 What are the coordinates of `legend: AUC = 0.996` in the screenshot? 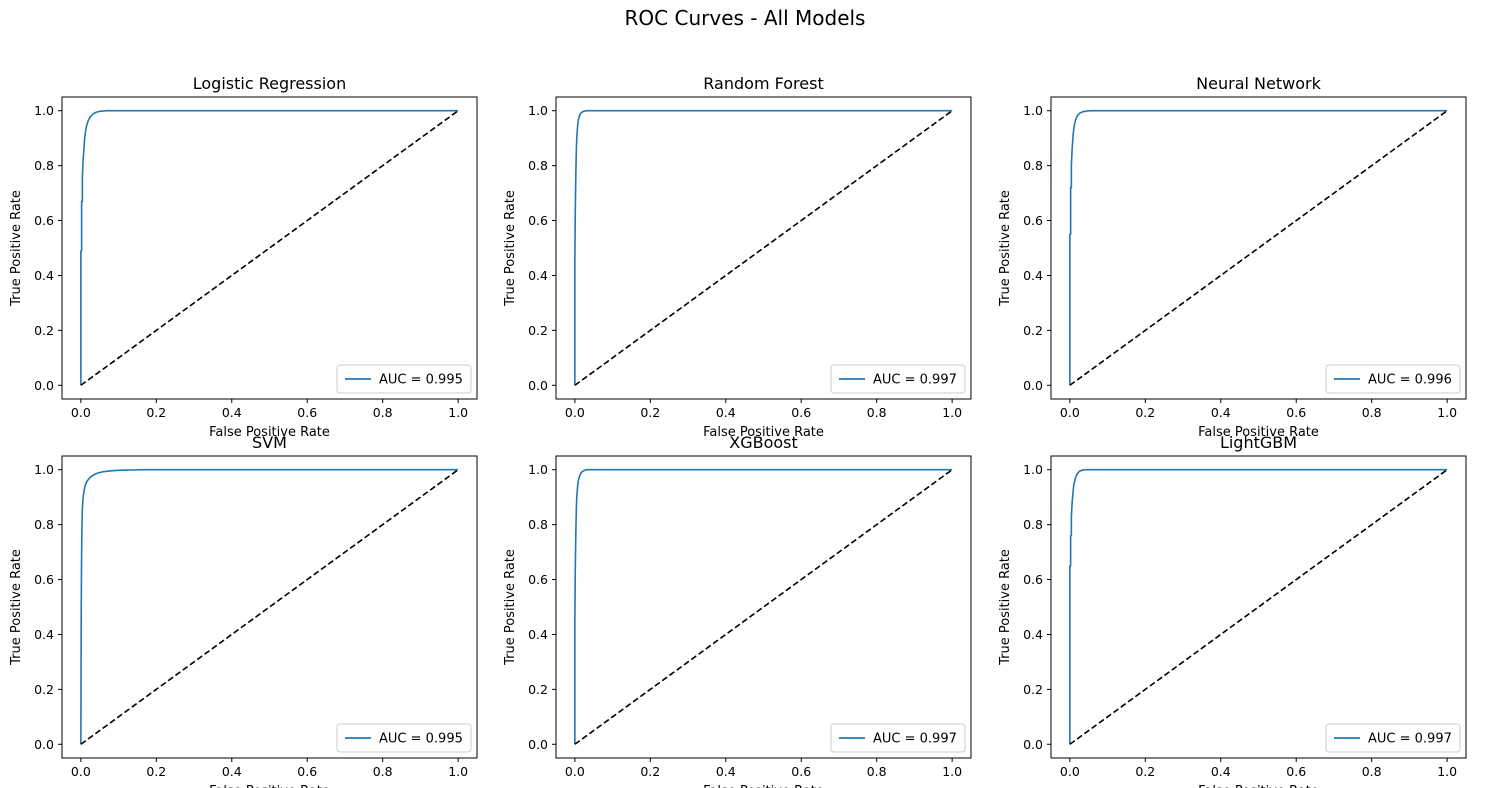 It's located at (1393, 379).